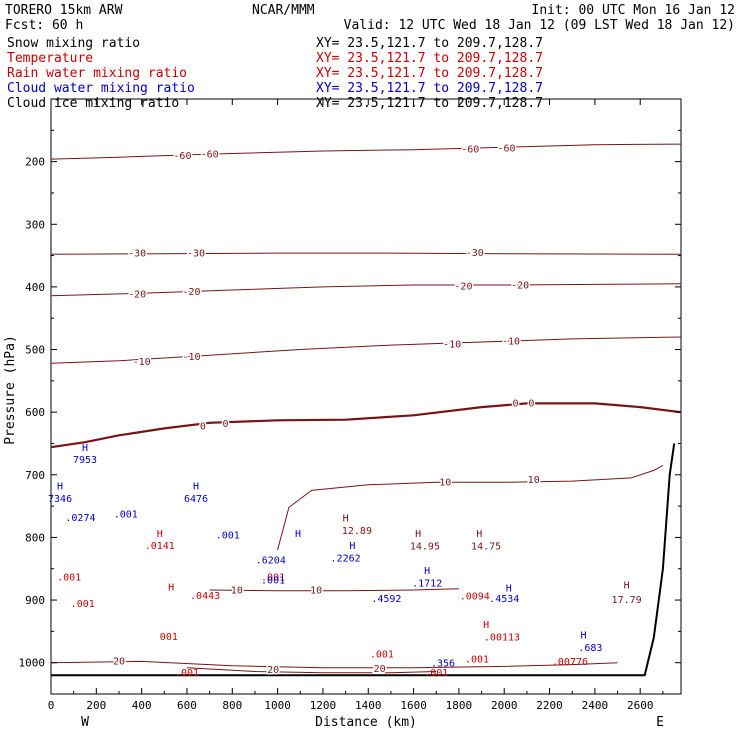  I want to click on extremum-label-43: H, so click(584, 636).